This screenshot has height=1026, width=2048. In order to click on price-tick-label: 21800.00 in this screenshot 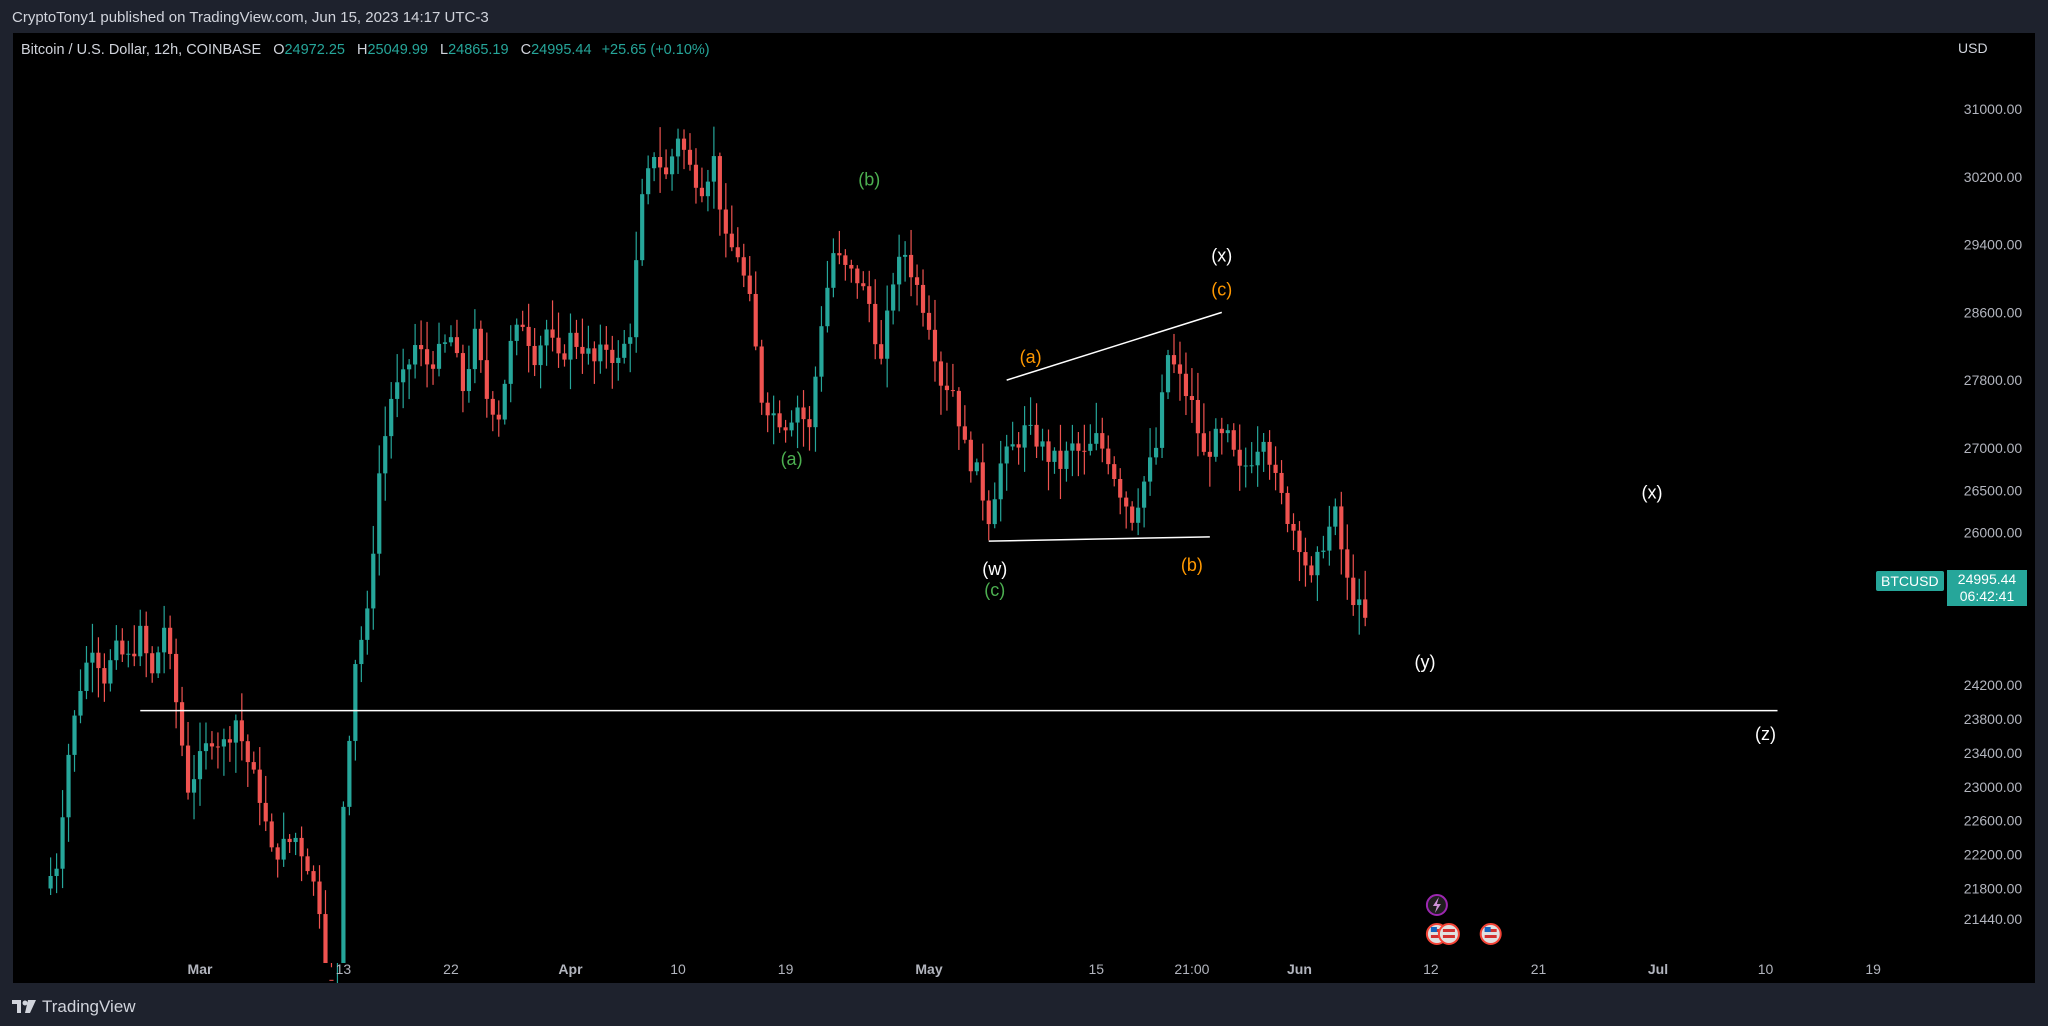, I will do `click(1993, 888)`.